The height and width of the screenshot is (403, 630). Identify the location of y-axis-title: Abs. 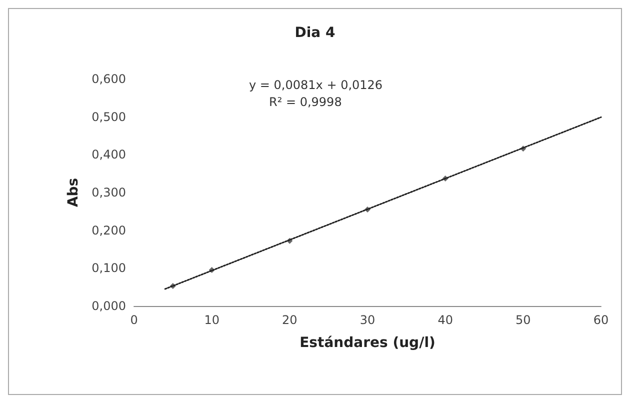
(74, 193).